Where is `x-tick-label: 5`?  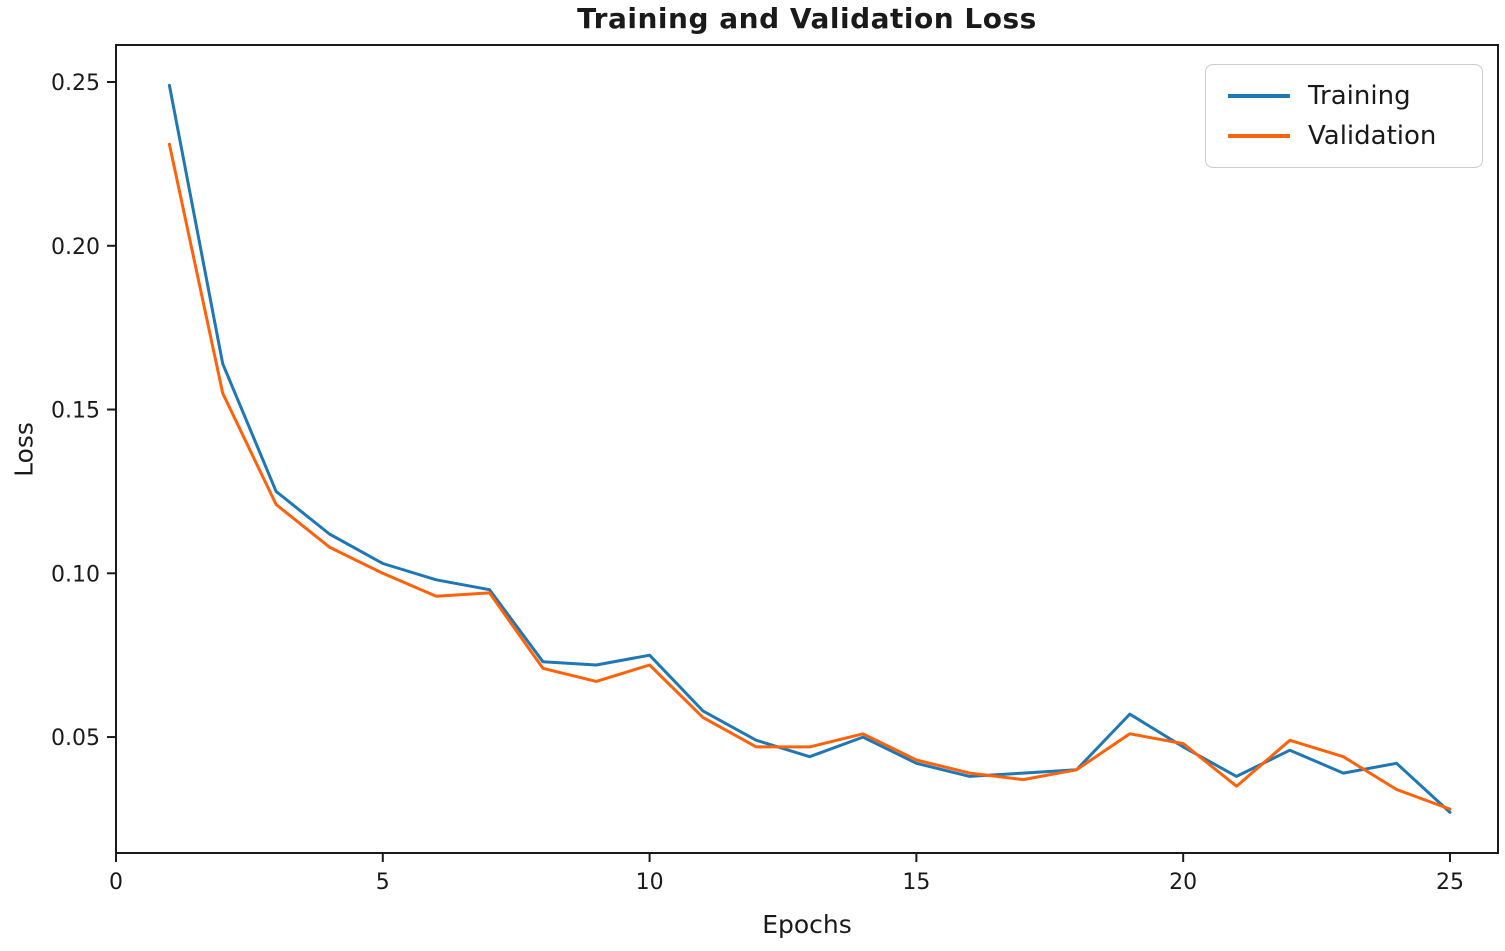
x-tick-label: 5 is located at coordinates (383, 882).